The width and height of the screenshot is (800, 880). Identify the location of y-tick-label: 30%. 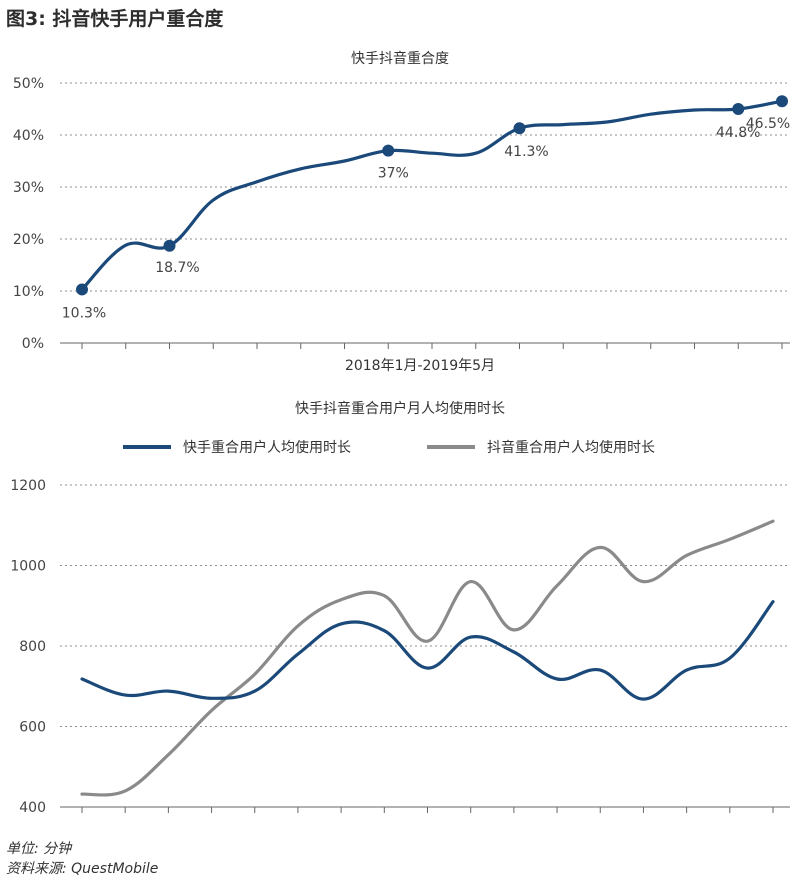
(28, 188).